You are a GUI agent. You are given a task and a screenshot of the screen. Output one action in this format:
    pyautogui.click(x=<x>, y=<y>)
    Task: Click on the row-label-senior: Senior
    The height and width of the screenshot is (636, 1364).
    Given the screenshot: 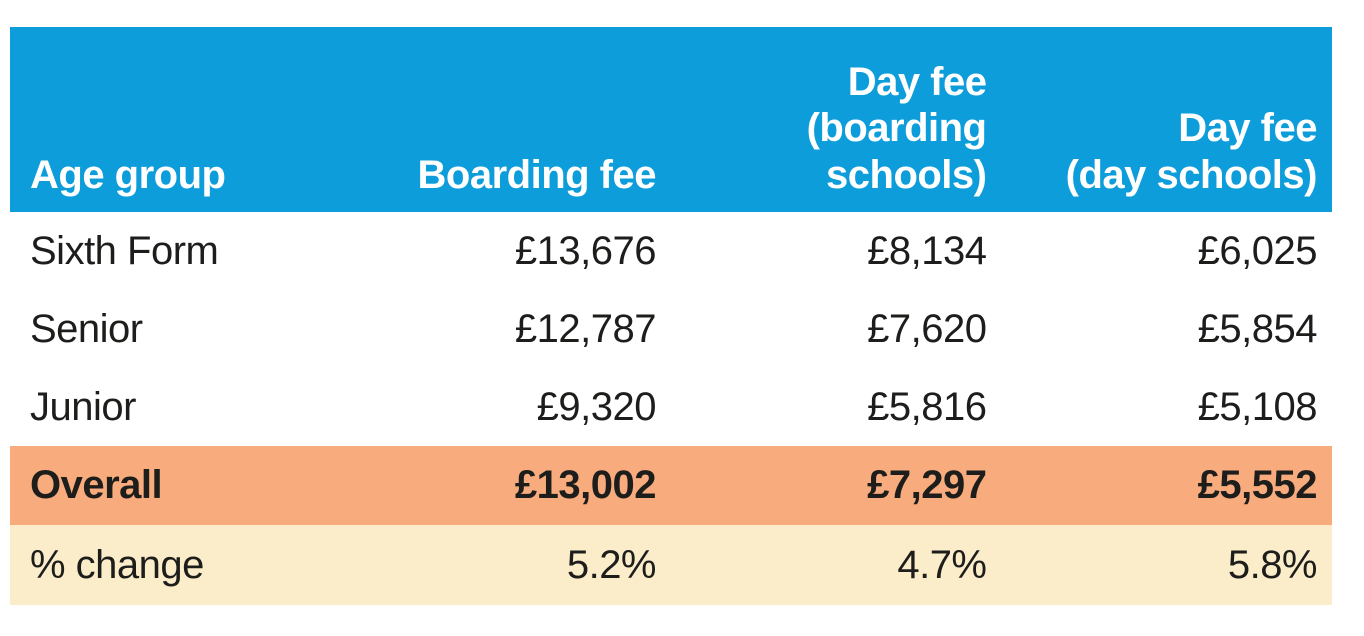 What is the action you would take?
    pyautogui.click(x=86, y=328)
    